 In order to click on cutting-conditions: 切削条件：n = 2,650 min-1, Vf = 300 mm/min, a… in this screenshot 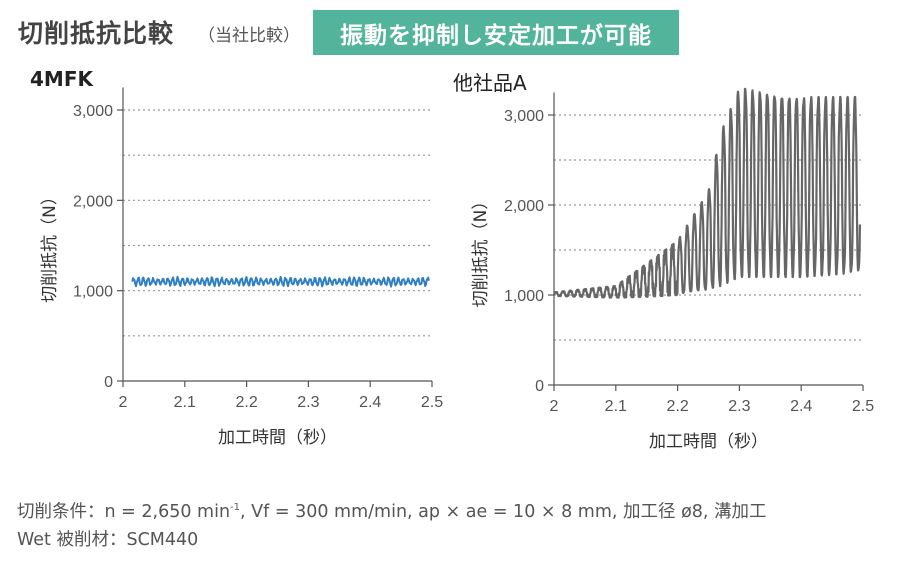, I will do `click(392, 524)`.